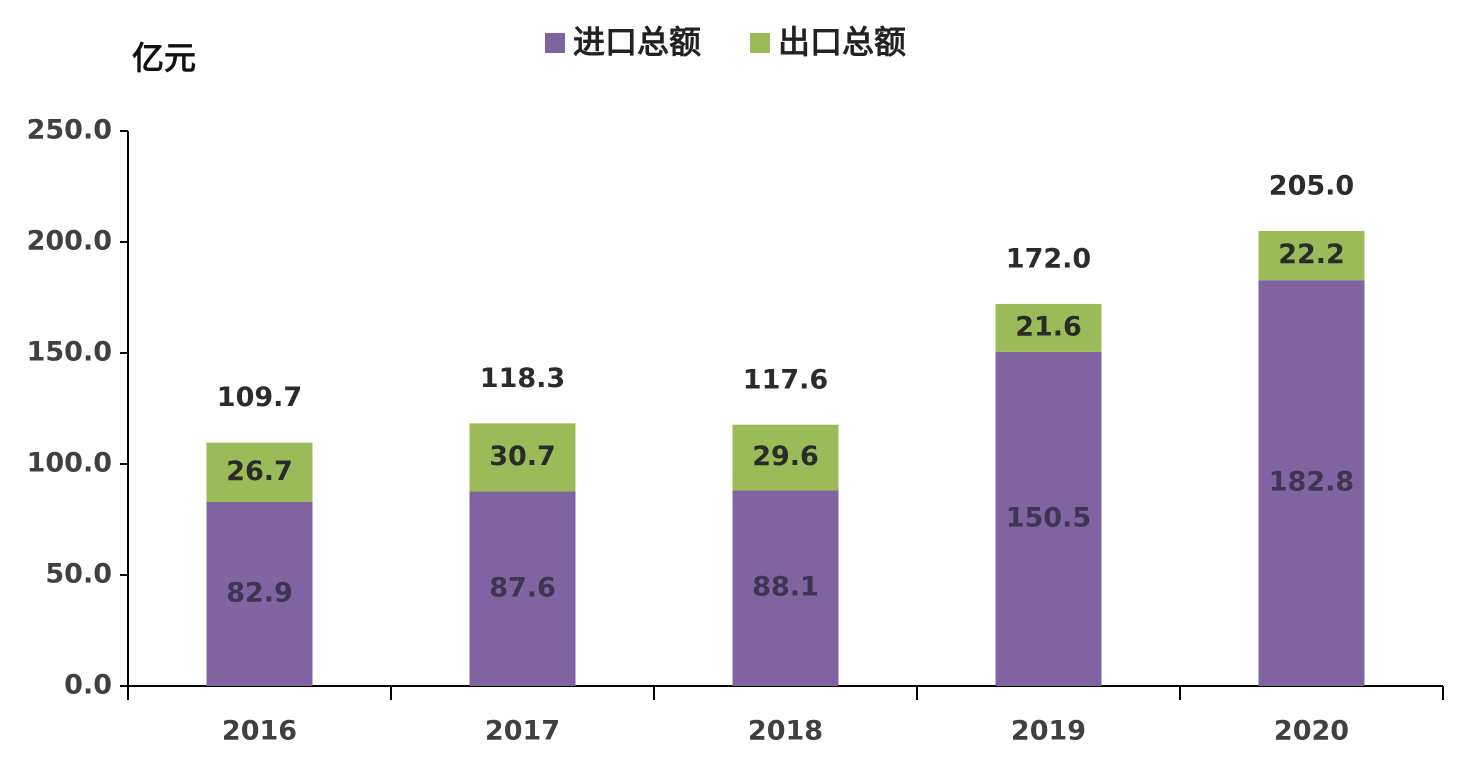 Image resolution: width=1457 pixels, height=759 pixels. Describe the element at coordinates (164, 58) in the screenshot. I see `y-axis-title: 亿元` at that location.